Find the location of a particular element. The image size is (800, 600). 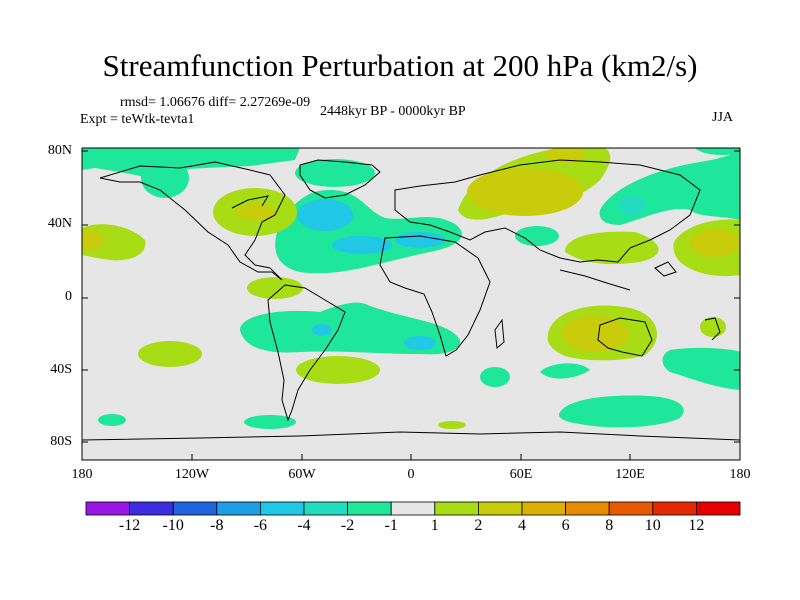

lon-label-180e: 180 is located at coordinates (740, 474).